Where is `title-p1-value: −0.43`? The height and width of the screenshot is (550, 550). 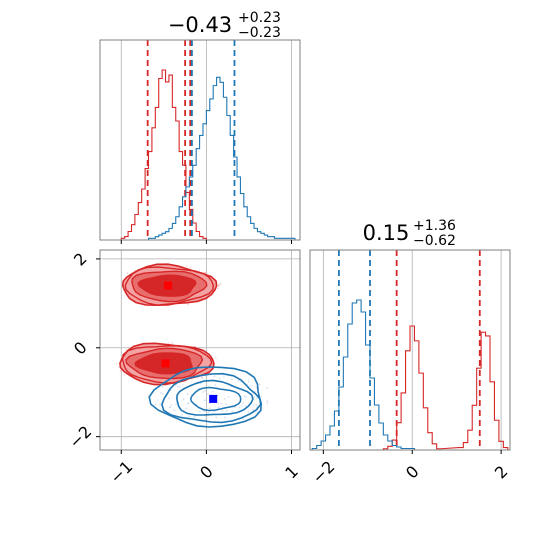
title-p1-value: −0.43 is located at coordinates (200, 25).